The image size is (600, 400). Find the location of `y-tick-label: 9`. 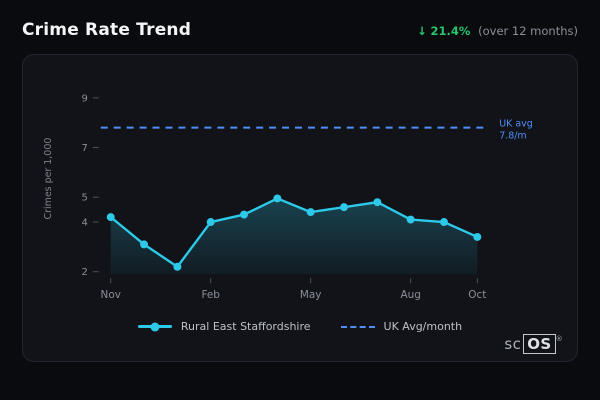

y-tick-label: 9 is located at coordinates (84, 98).